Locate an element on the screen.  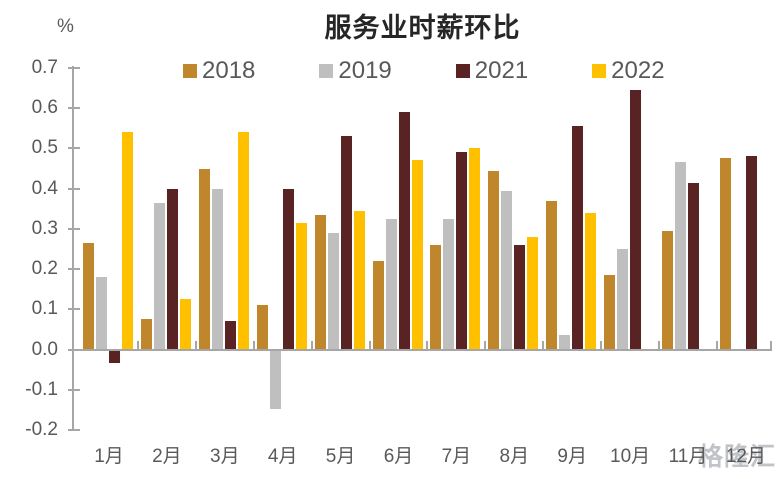
bar-2022-5月 is located at coordinates (359, 280).